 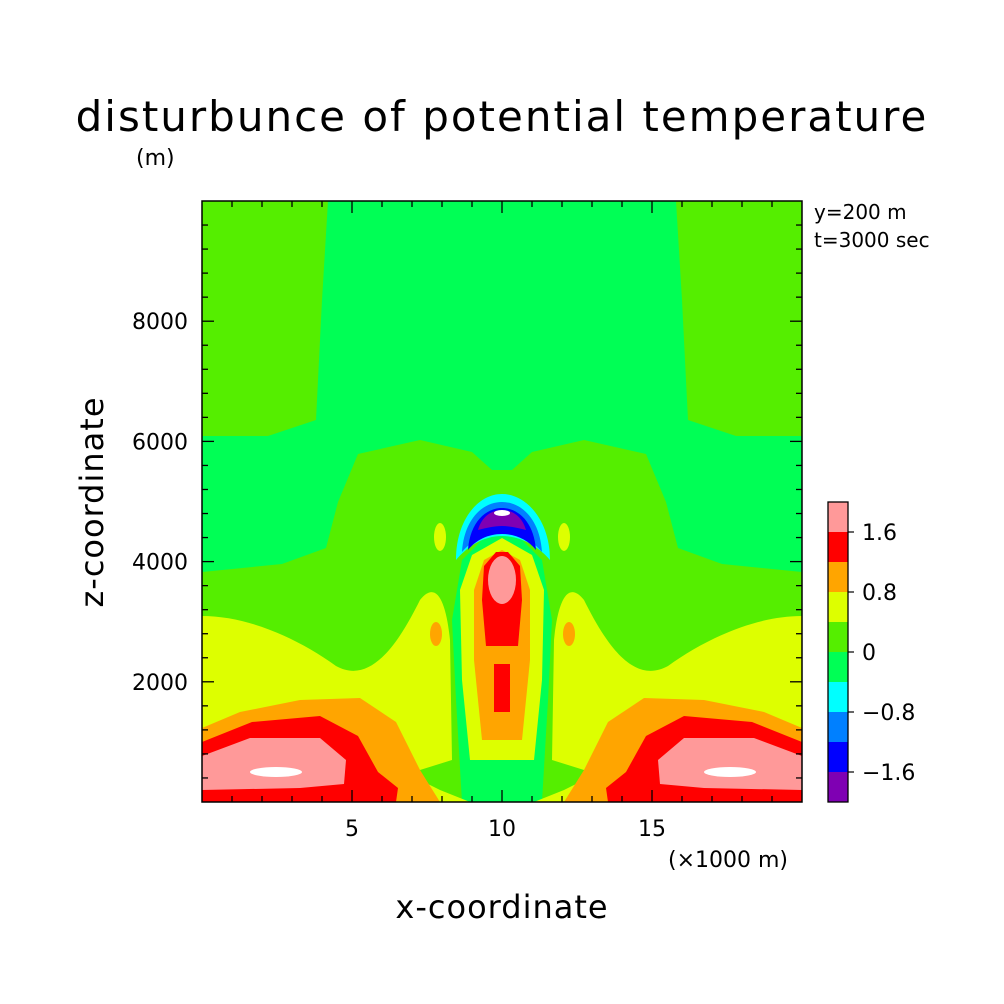 What do you see at coordinates (160, 322) in the screenshot?
I see `y-tick-label: 8000` at bounding box center [160, 322].